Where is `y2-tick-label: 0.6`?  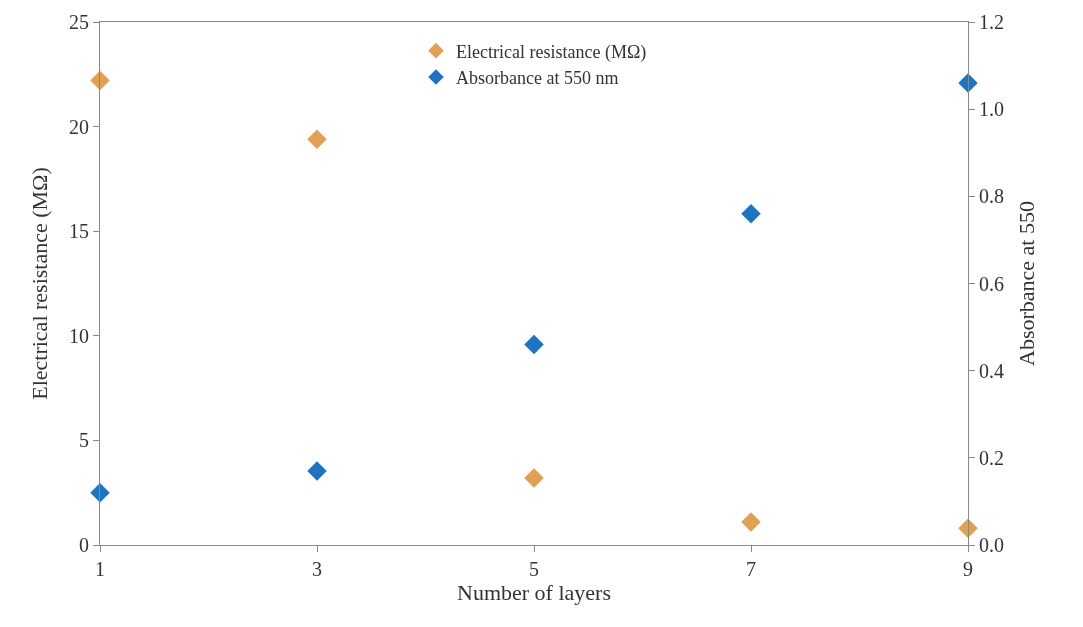
y2-tick-label: 0.6 is located at coordinates (991, 283).